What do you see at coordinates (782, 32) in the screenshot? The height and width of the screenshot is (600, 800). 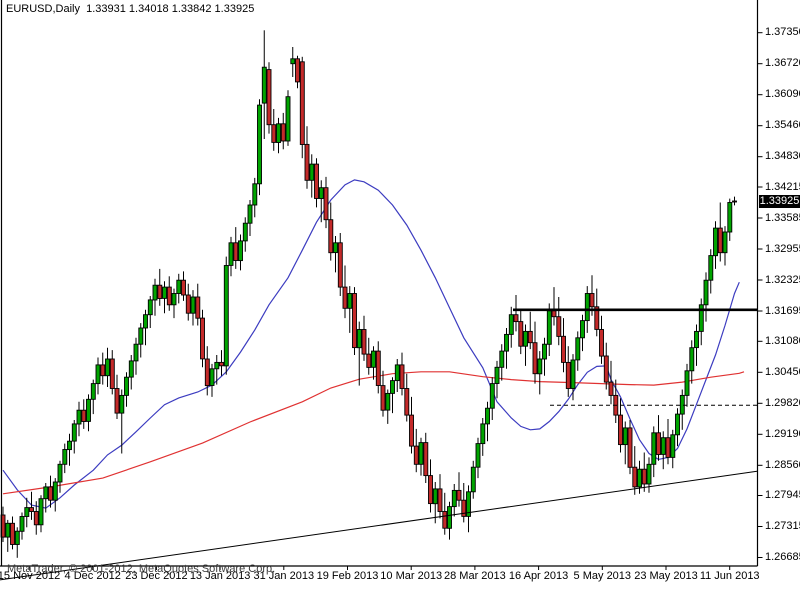 I see `price-axis-label: 1.37350` at bounding box center [782, 32].